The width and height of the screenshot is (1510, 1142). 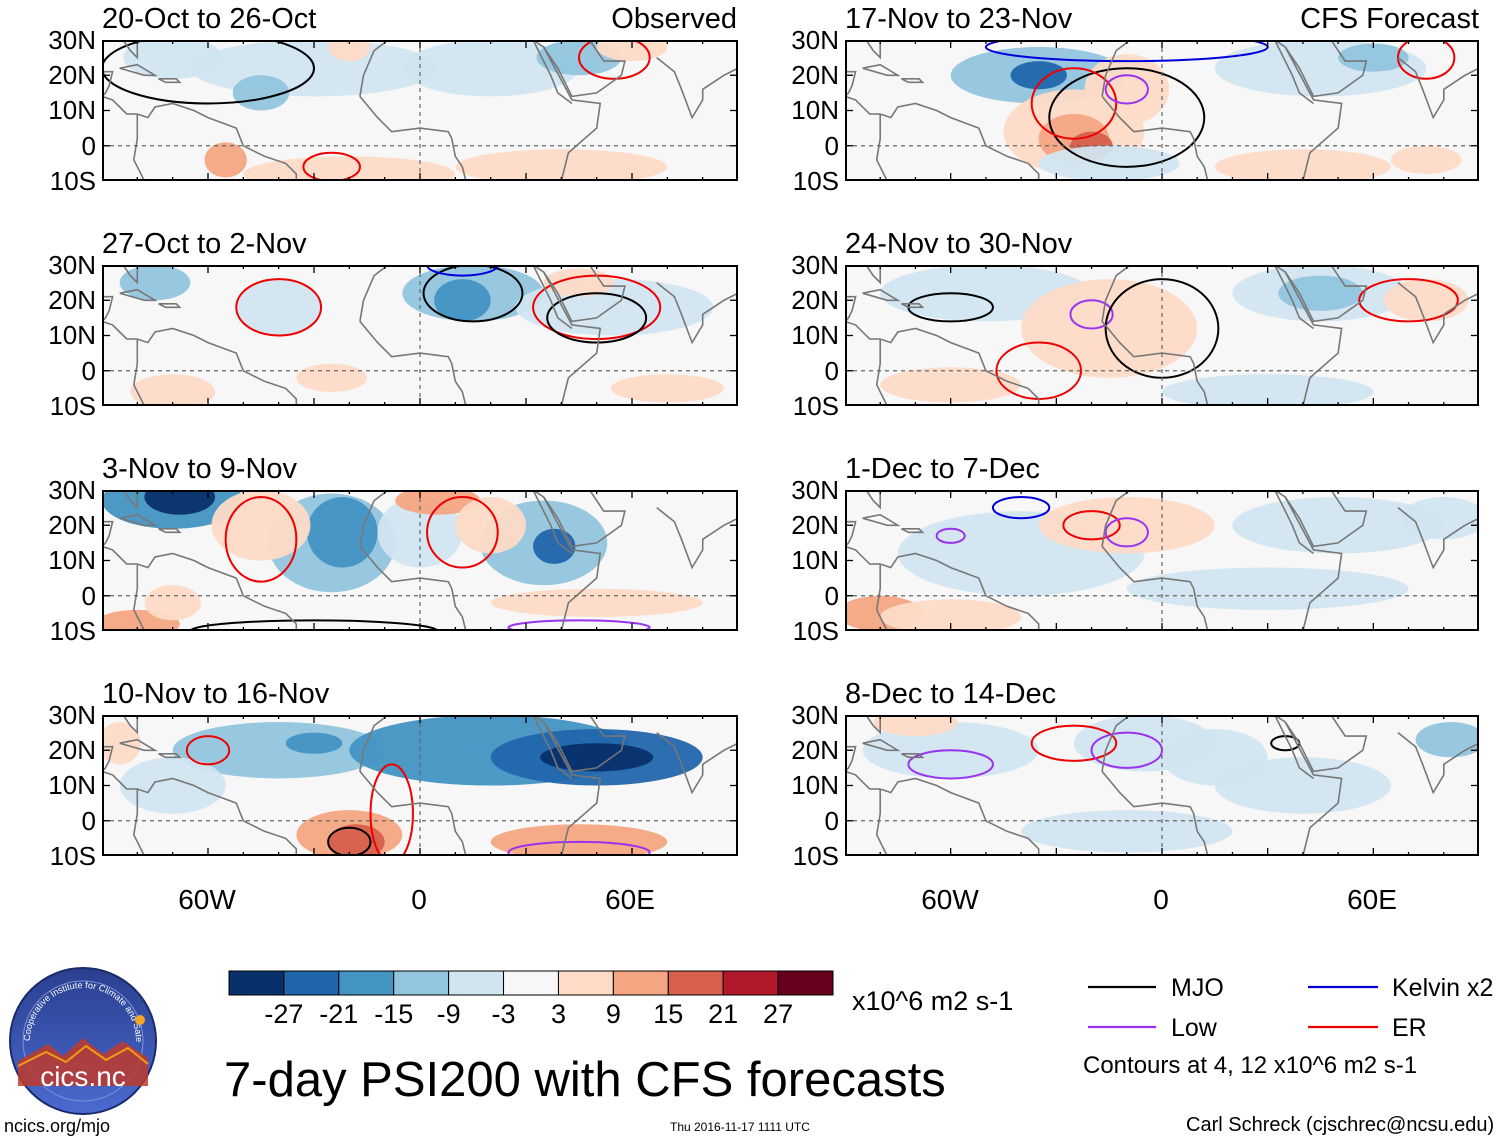 I want to click on panel-title: 24-Nov to 30-Nov, so click(x=959, y=244).